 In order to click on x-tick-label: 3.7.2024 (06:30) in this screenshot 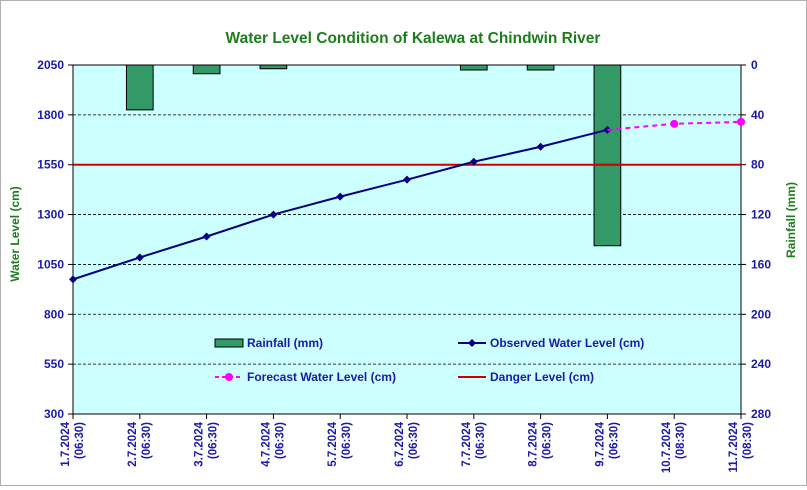, I will do `click(207, 443)`.